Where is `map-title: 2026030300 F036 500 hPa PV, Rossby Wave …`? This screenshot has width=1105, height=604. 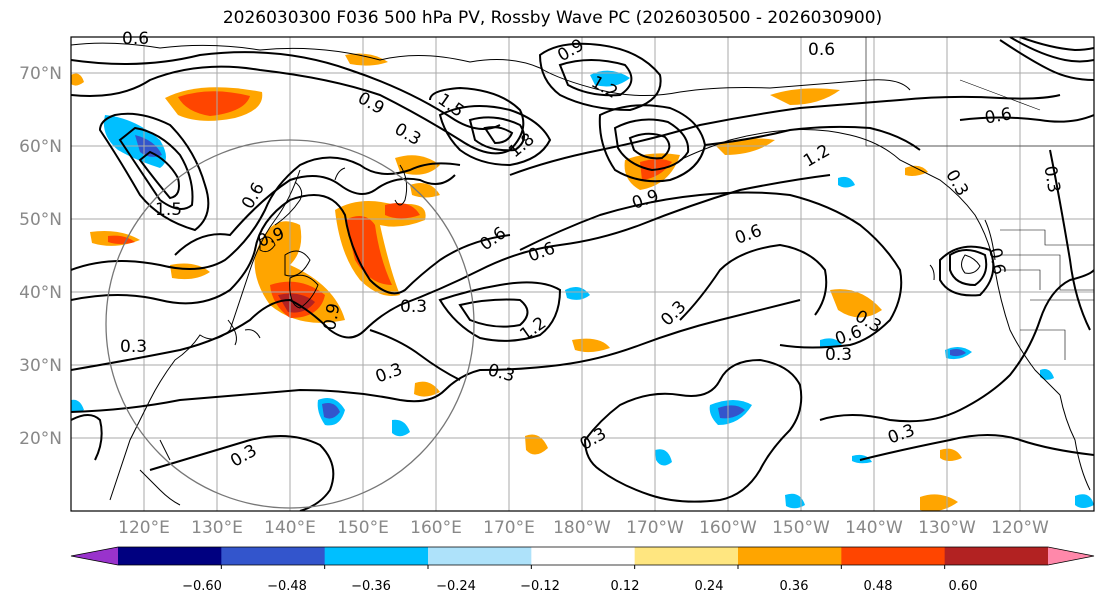 map-title: 2026030300 F036 500 hPa PV, Rossby Wave … is located at coordinates (552, 18).